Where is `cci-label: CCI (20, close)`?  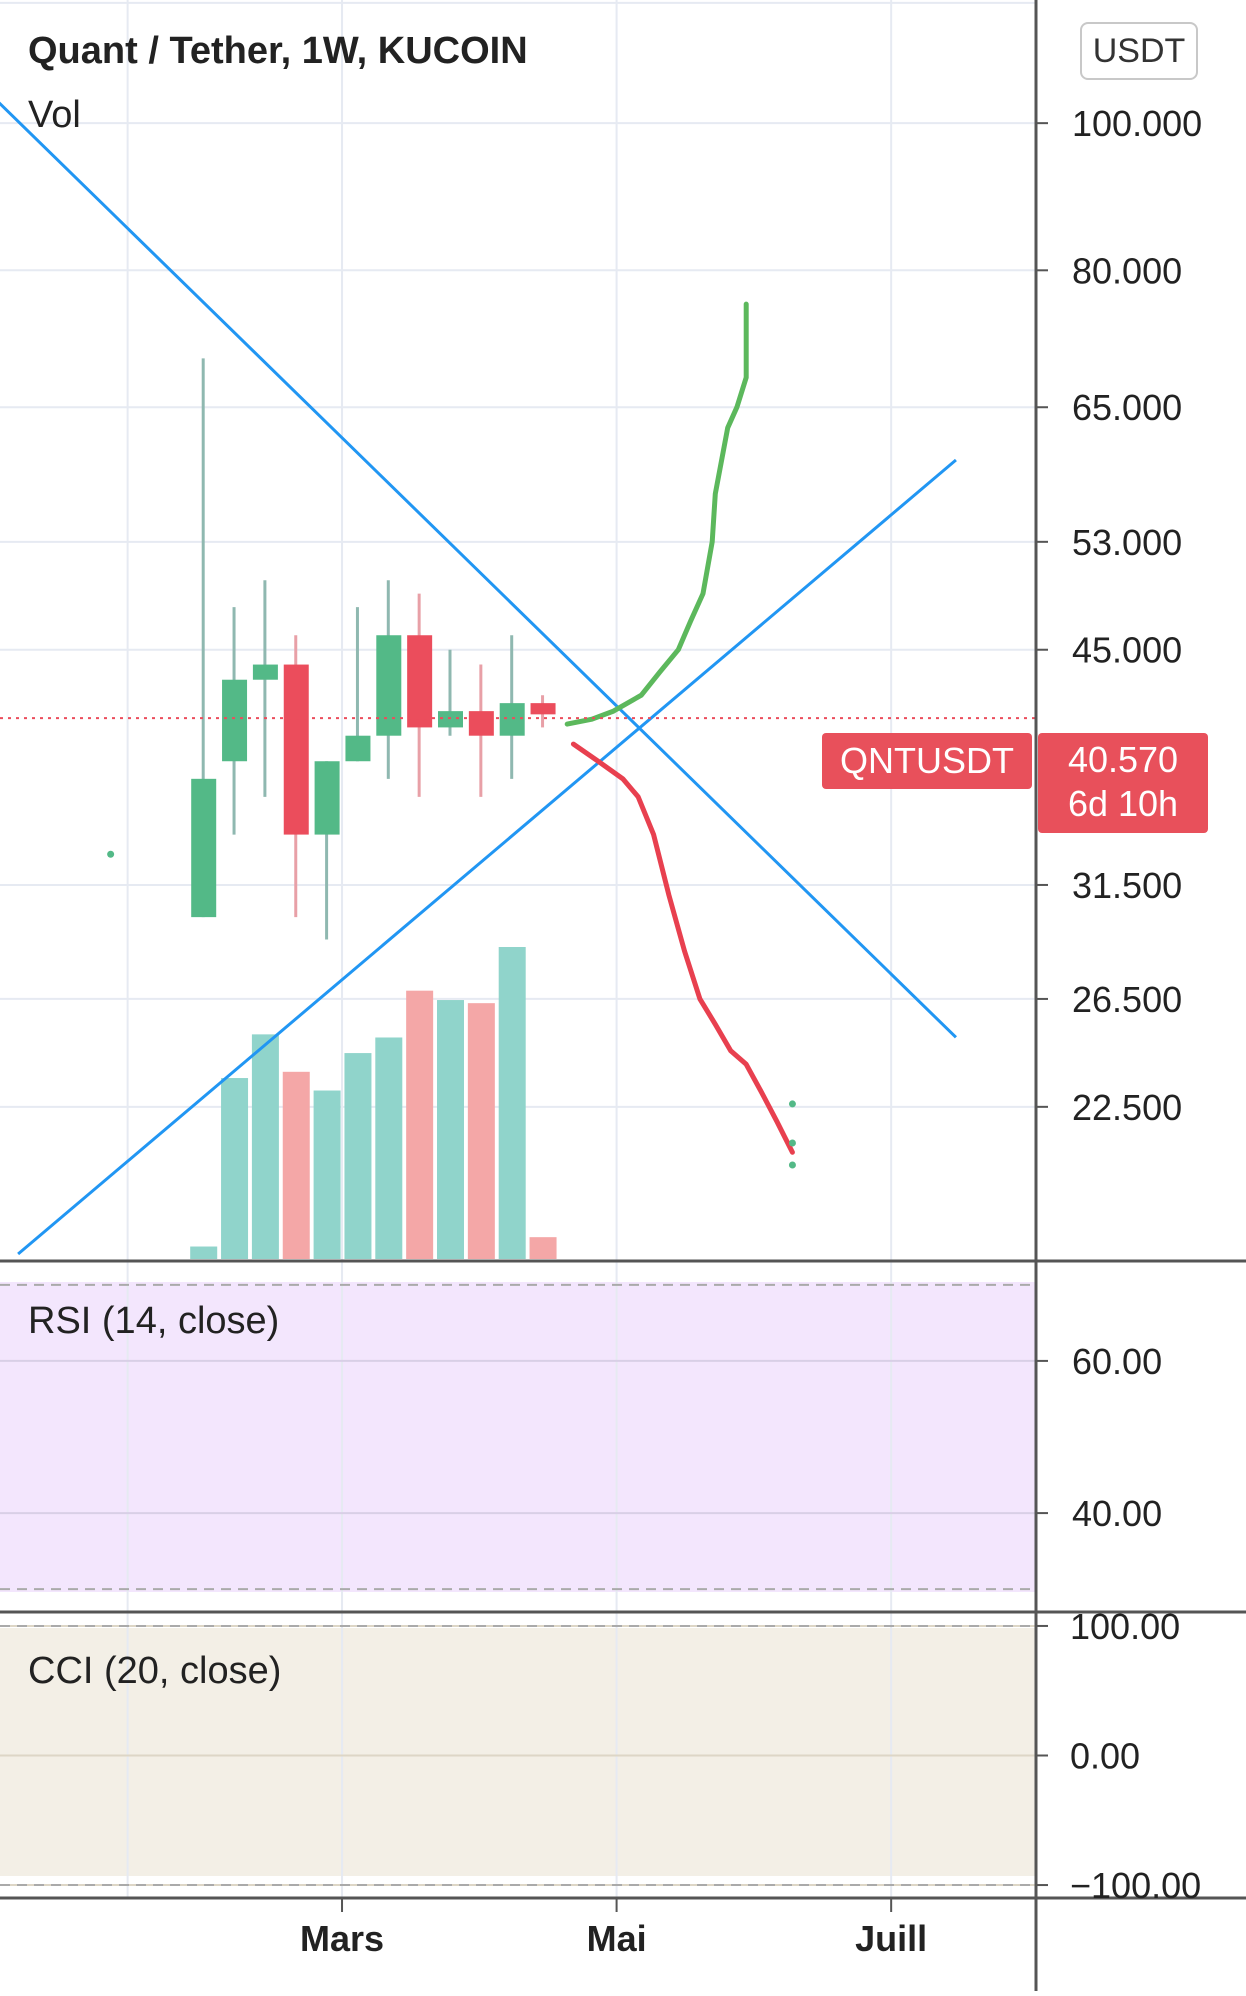
cci-label: CCI (20, close) is located at coordinates (155, 1671).